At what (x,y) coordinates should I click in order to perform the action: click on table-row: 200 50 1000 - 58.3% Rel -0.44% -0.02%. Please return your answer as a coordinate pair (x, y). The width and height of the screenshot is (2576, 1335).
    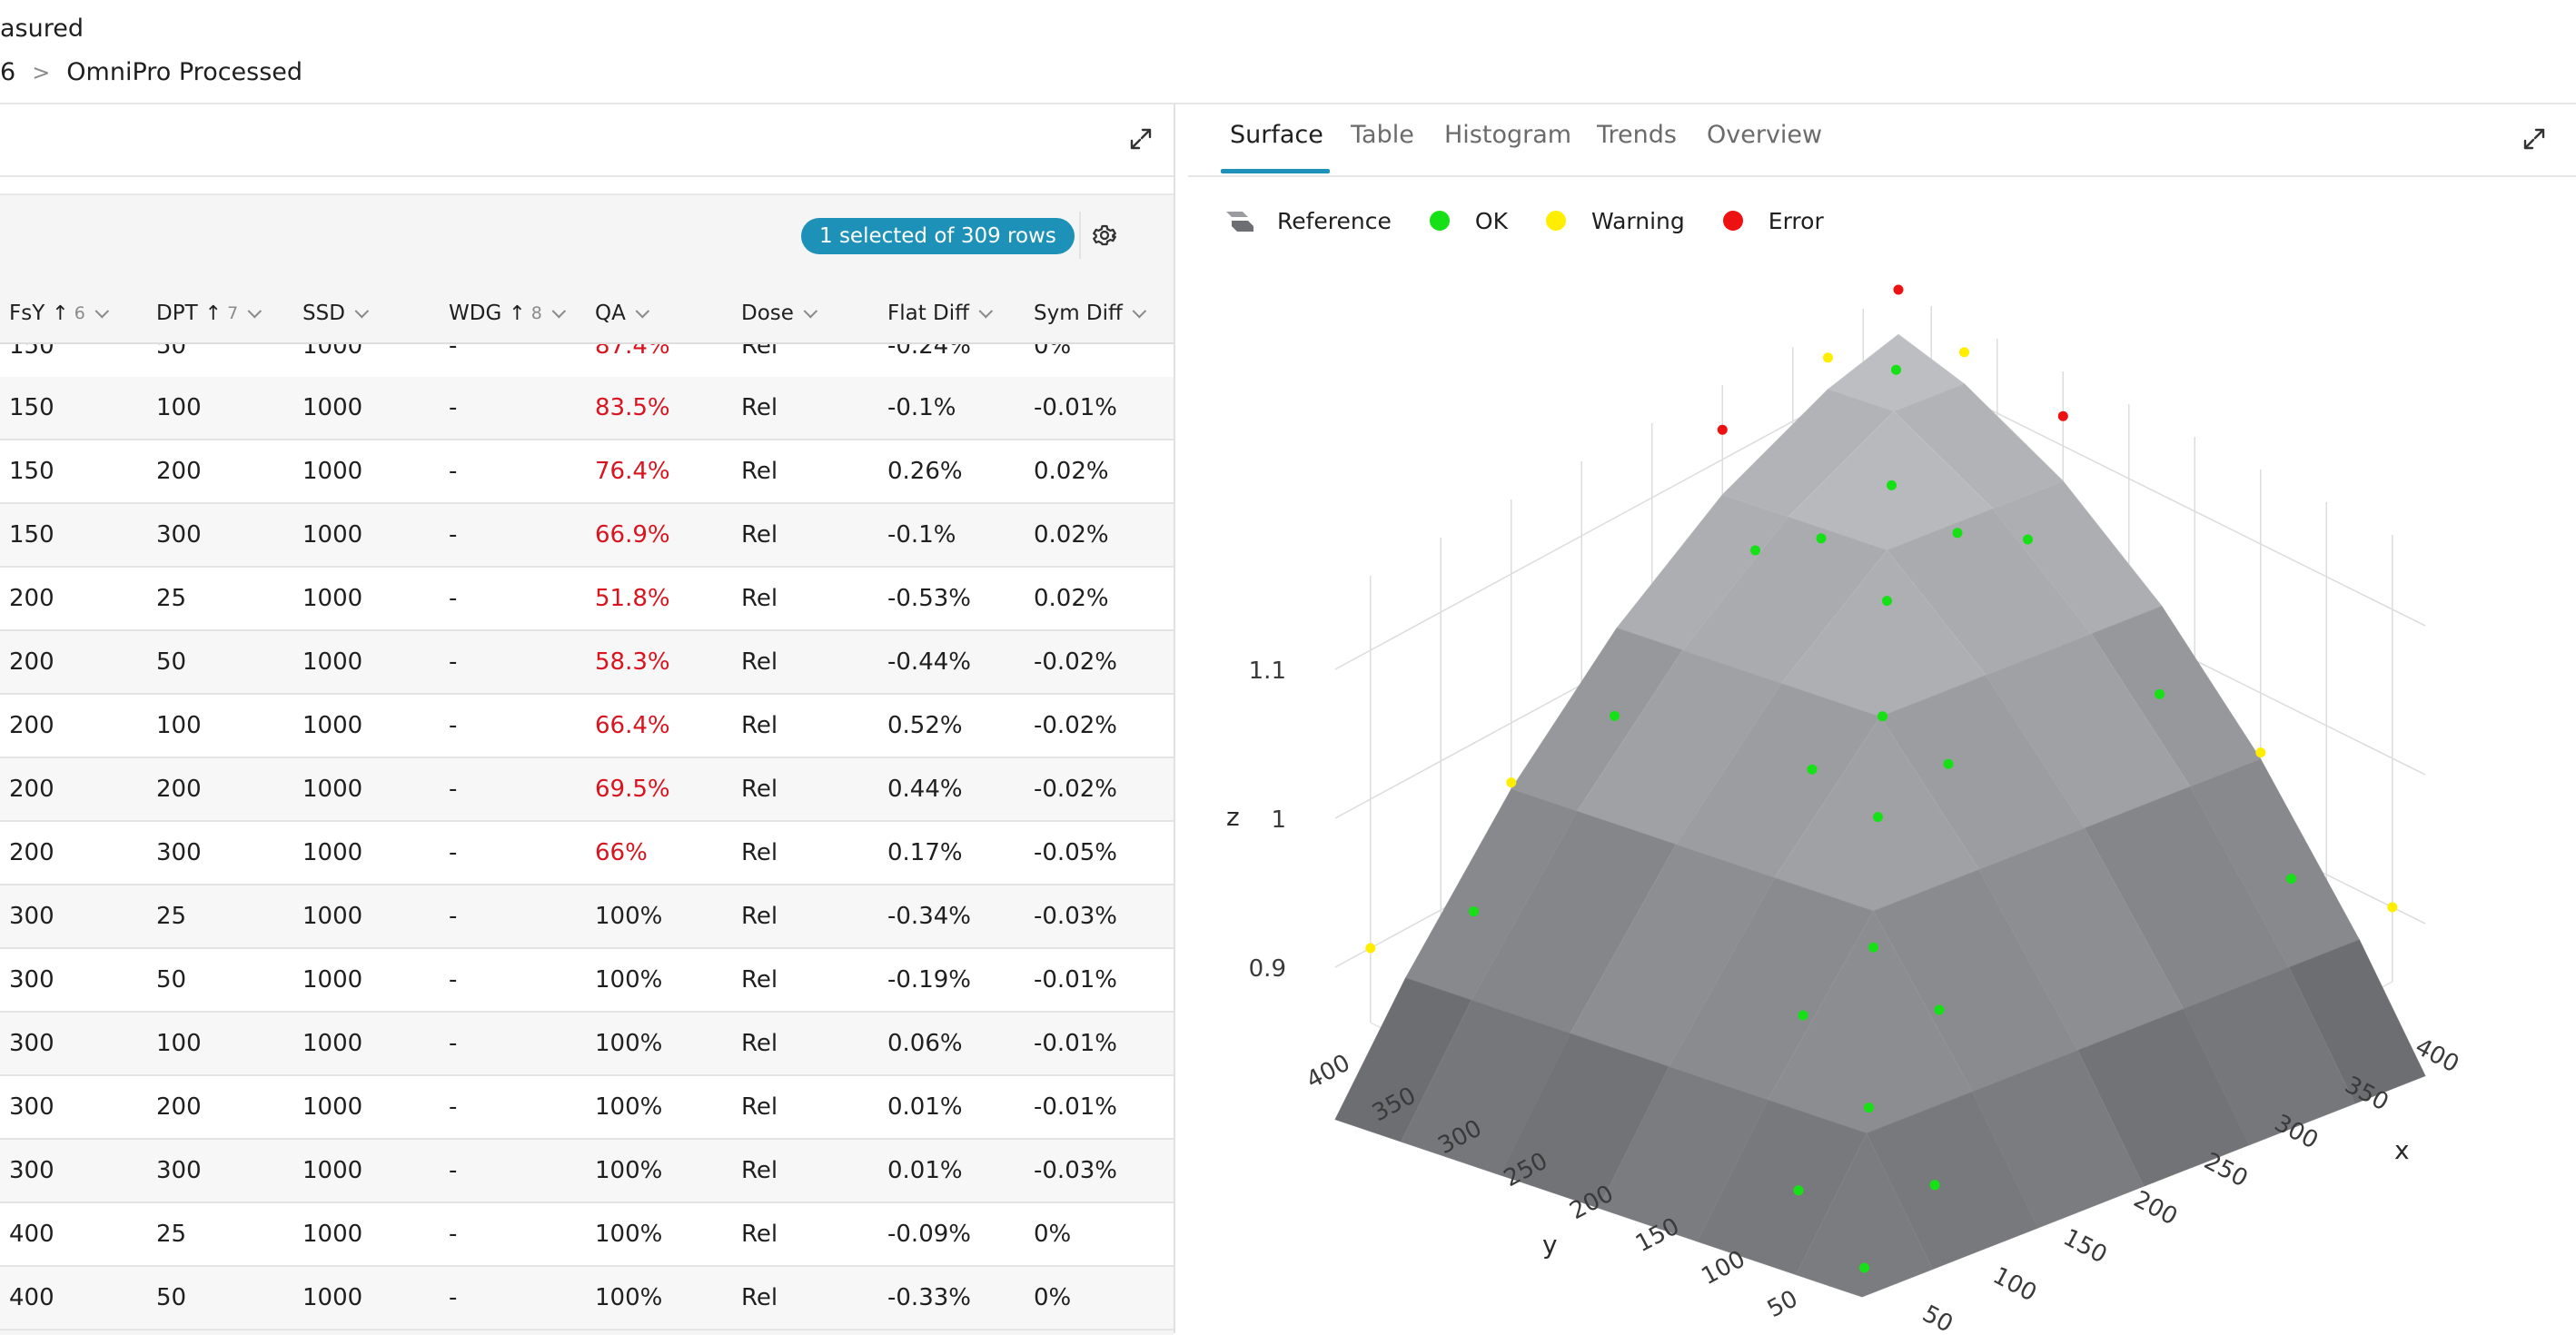
    Looking at the image, I should click on (587, 663).